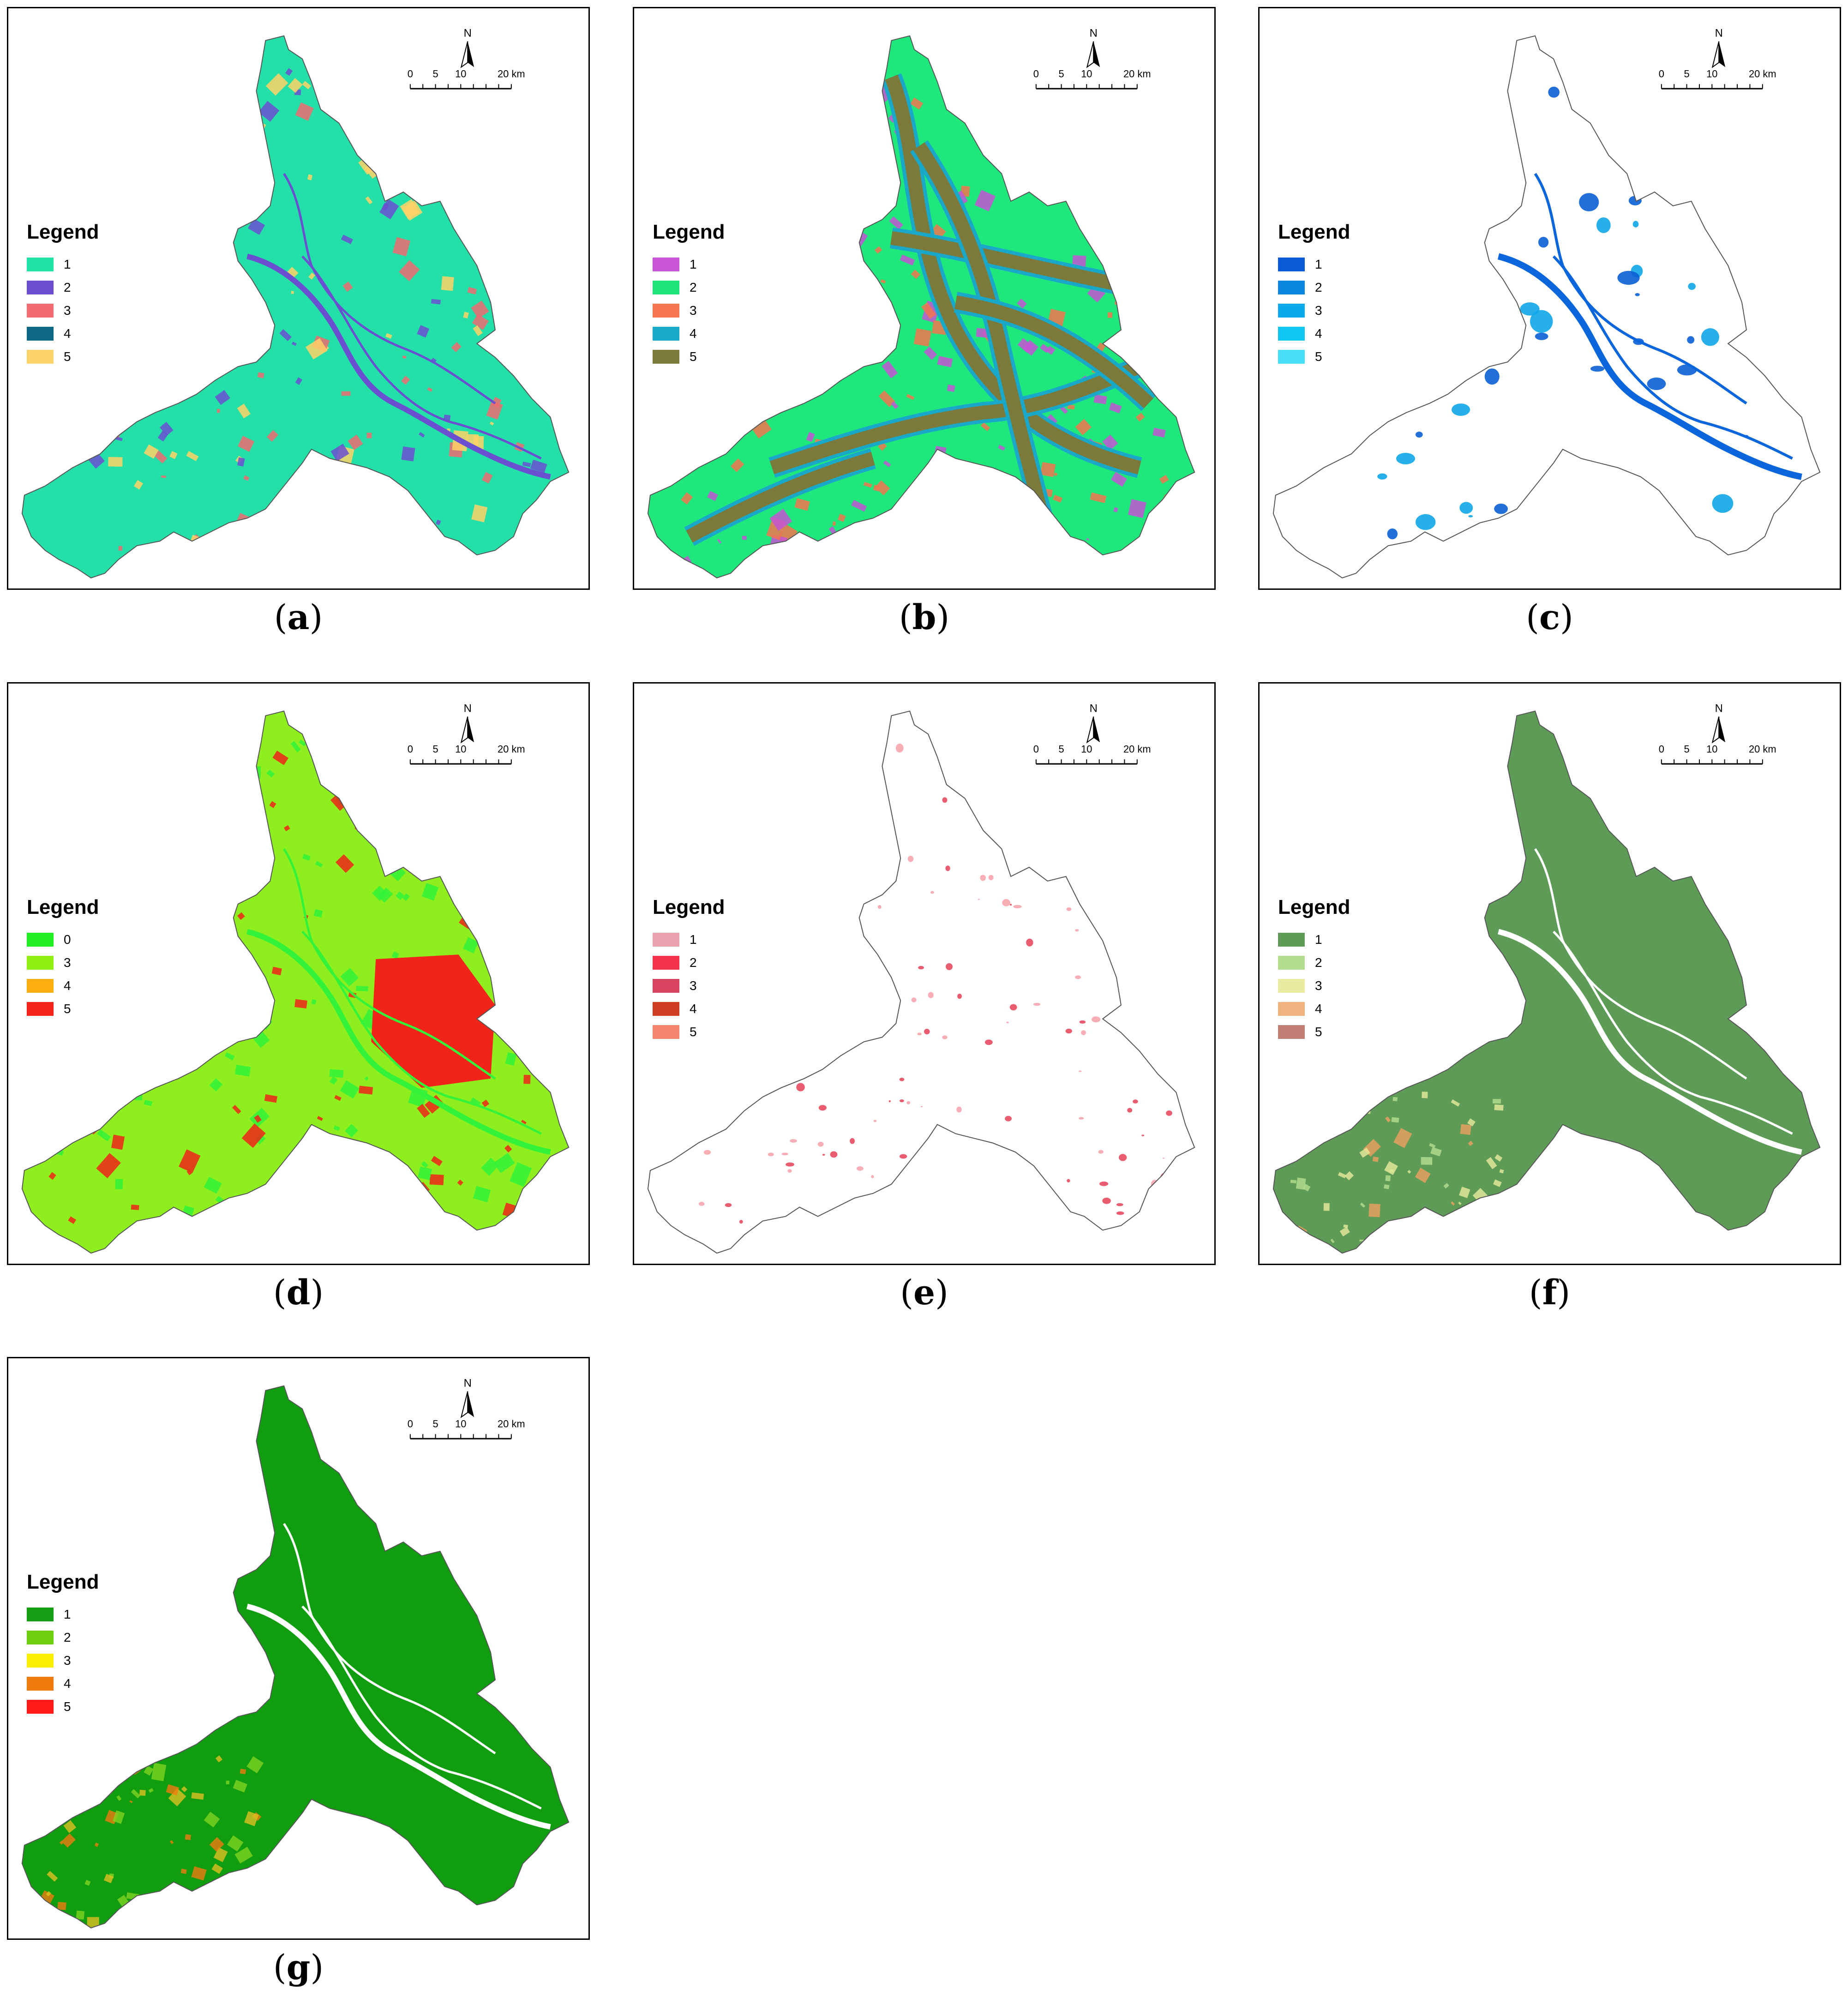 The width and height of the screenshot is (1848, 1998). What do you see at coordinates (460, 1423) in the screenshot?
I see `scale-label: 10` at bounding box center [460, 1423].